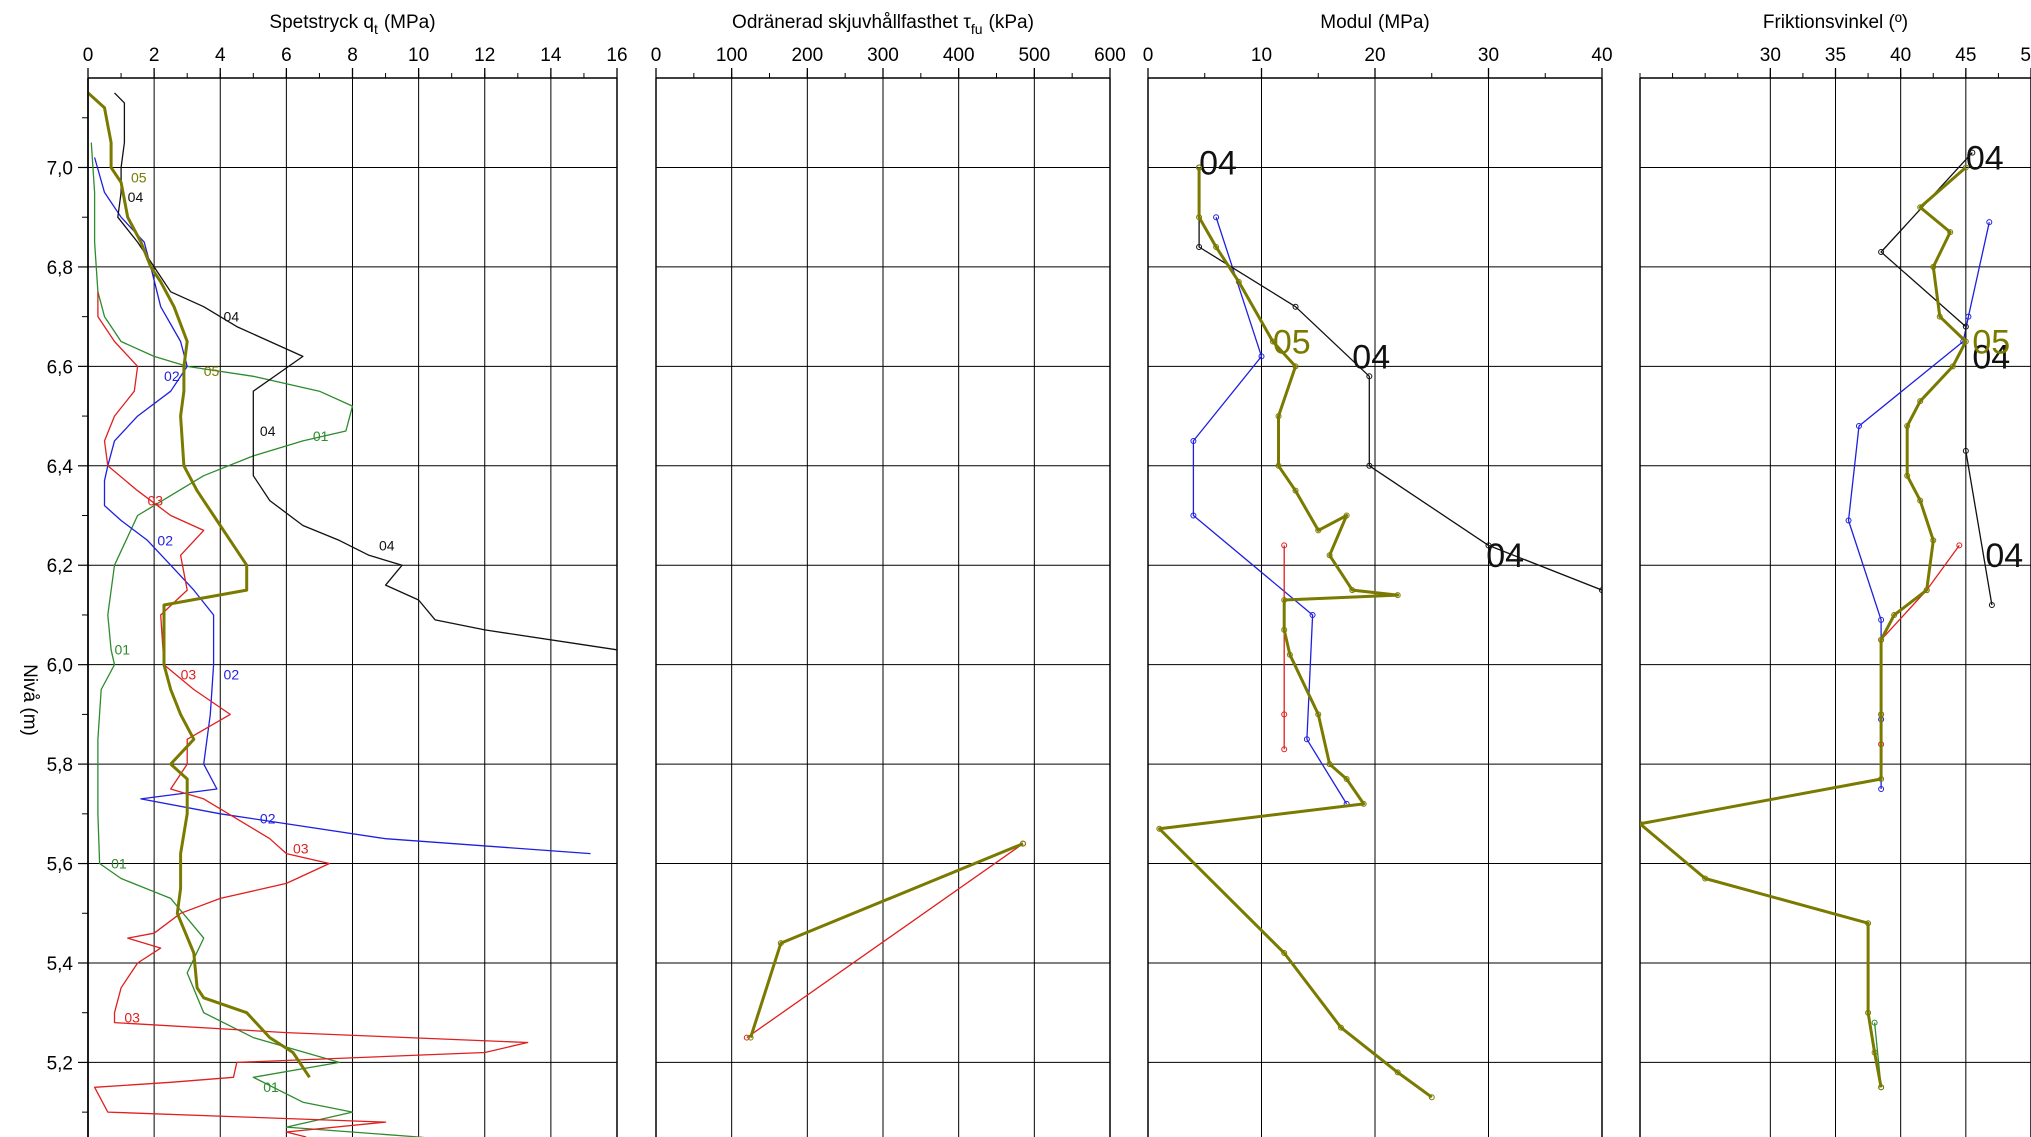 The height and width of the screenshot is (1137, 2031). What do you see at coordinates (1261, 55) in the screenshot?
I see `x-tick-label: 10` at bounding box center [1261, 55].